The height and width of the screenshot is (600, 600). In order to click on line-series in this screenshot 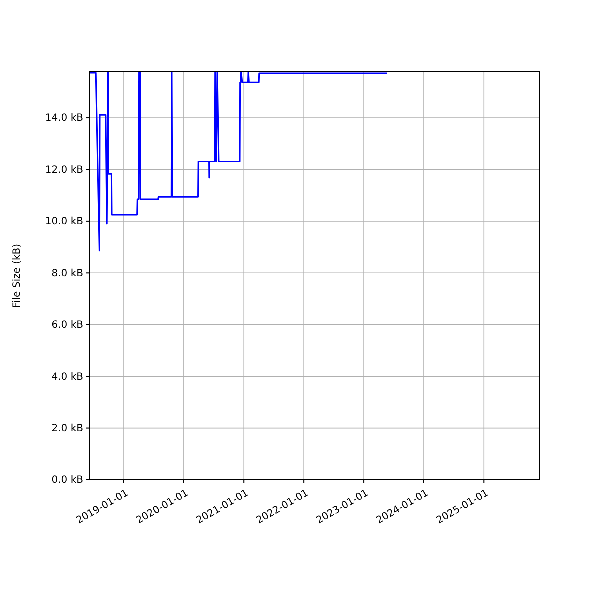, I will do `click(239, 161)`.